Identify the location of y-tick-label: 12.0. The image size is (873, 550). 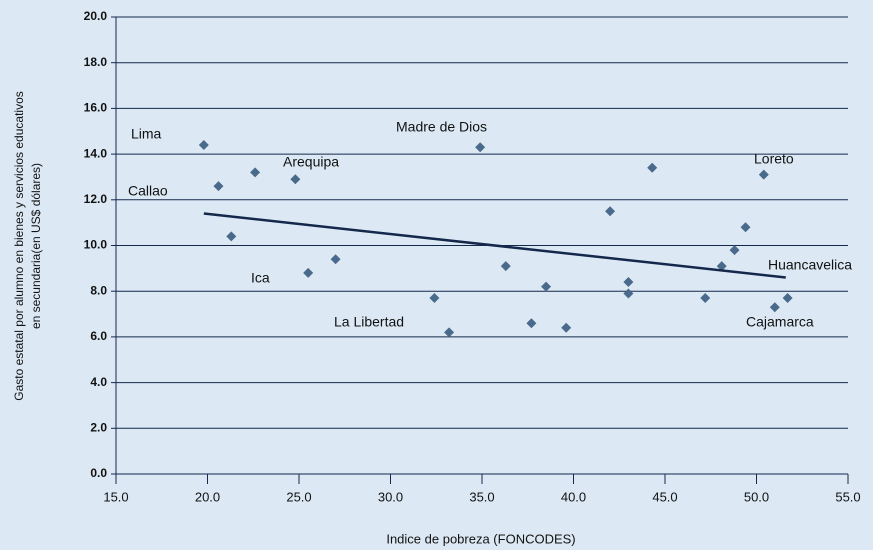
(96, 199).